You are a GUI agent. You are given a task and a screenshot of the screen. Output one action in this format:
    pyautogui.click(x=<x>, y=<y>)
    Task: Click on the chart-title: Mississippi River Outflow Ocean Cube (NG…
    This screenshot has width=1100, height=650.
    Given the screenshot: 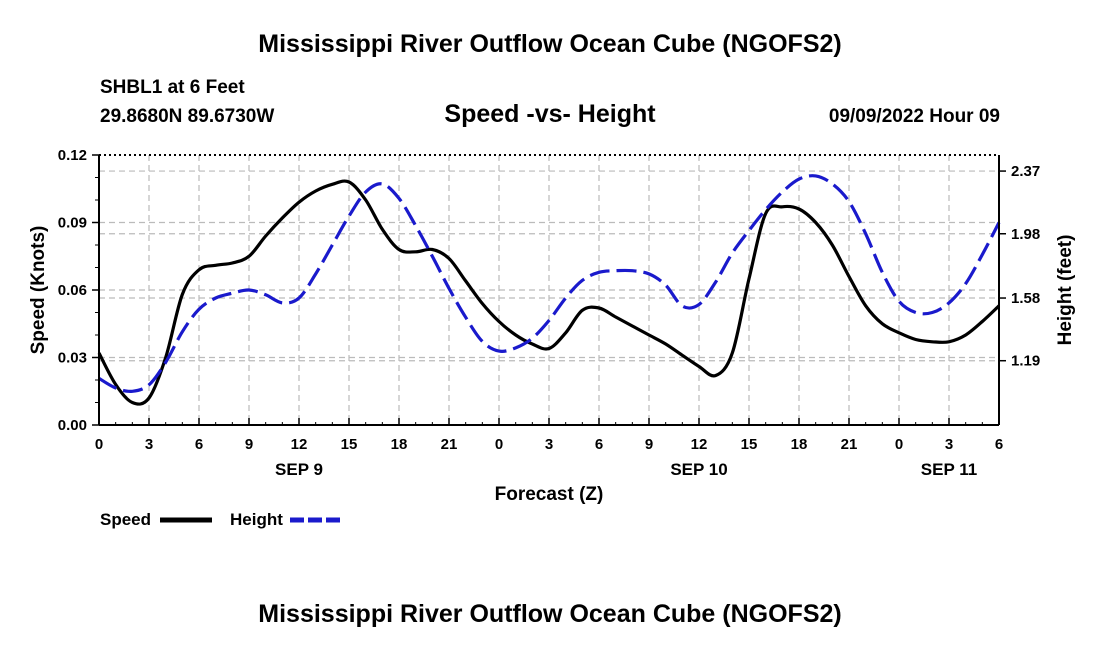 What is the action you would take?
    pyautogui.click(x=550, y=44)
    